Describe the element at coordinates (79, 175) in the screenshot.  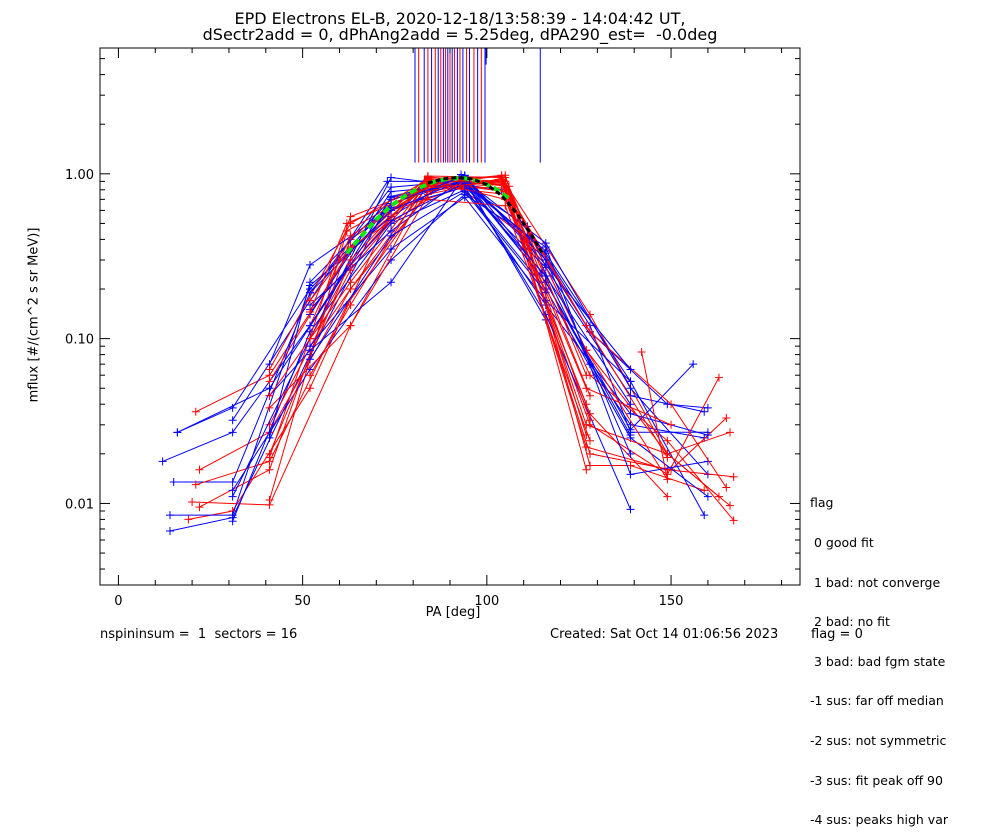
I see `y-tick-label: 1.00` at that location.